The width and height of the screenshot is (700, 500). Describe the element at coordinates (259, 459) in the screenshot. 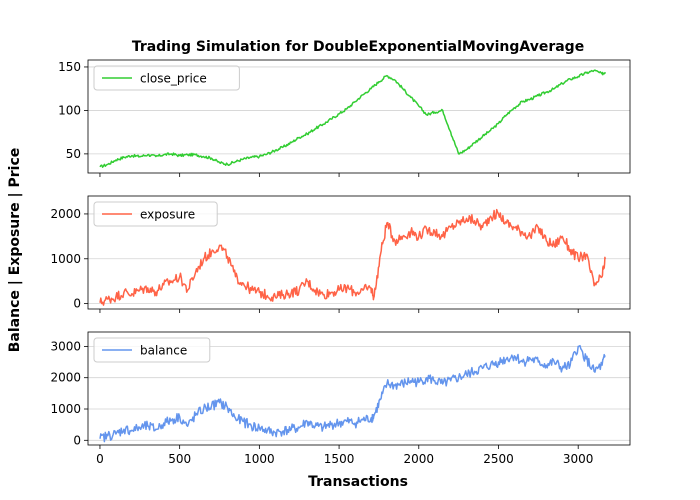

I see `x-tick-label: 1000` at that location.